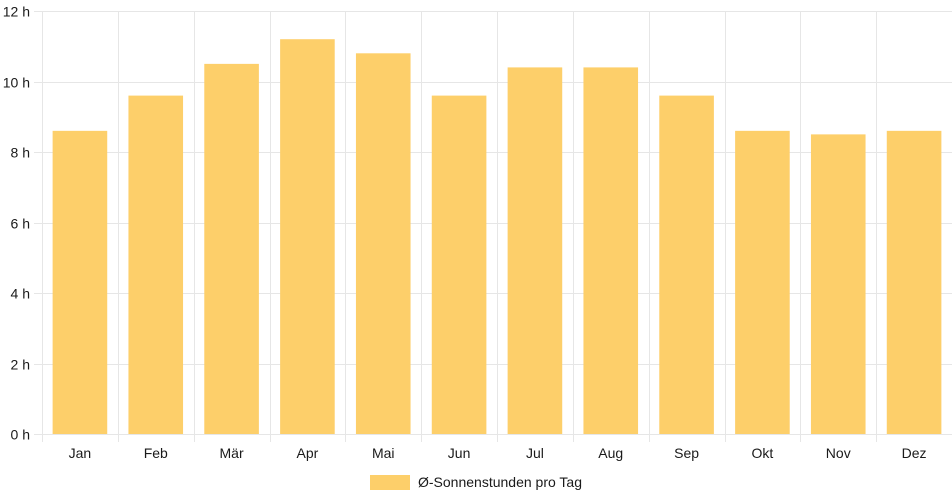  I want to click on x-tick-label: Aug, so click(610, 453).